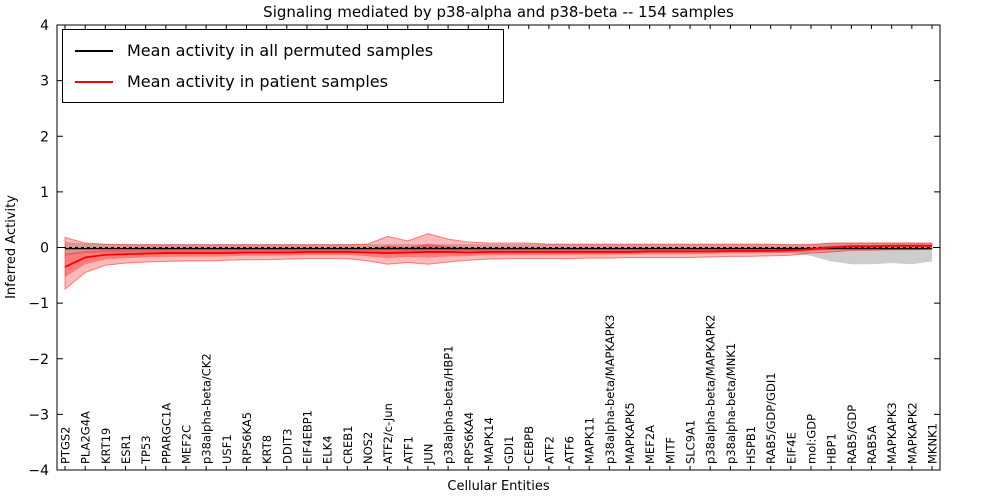 The image size is (1000, 500). Describe the element at coordinates (166, 433) in the screenshot. I see `x-tick-label: PPARGC1A` at that location.